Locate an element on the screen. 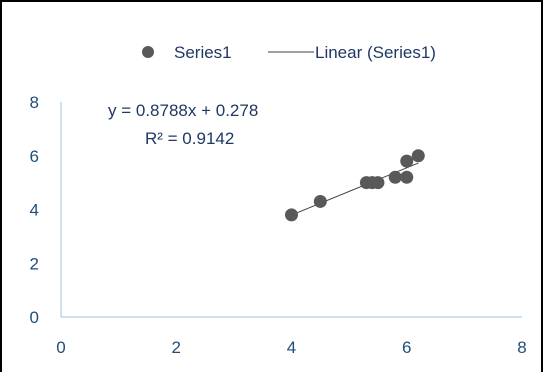  x-tick-label: 4 is located at coordinates (291, 347).